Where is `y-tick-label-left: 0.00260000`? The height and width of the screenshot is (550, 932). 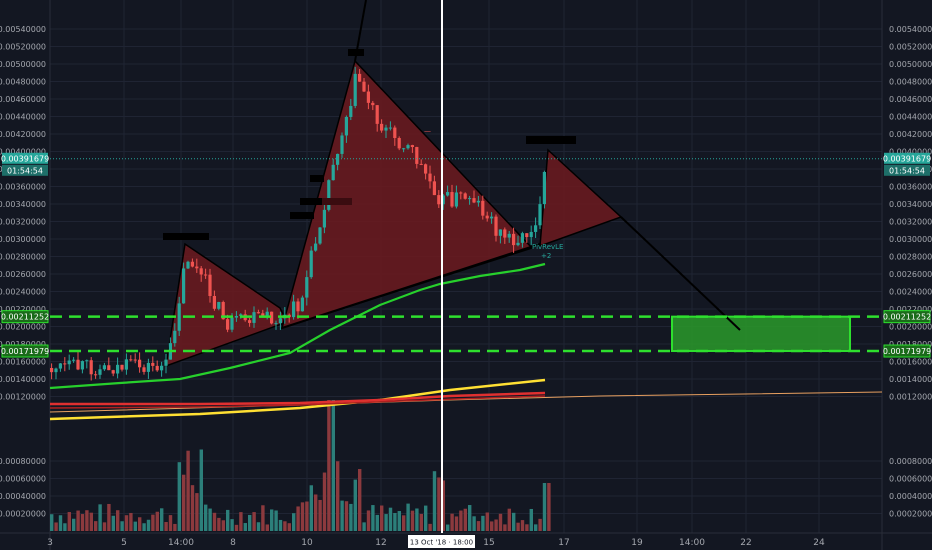 y-tick-label-left: 0.00260000 is located at coordinates (23, 274).